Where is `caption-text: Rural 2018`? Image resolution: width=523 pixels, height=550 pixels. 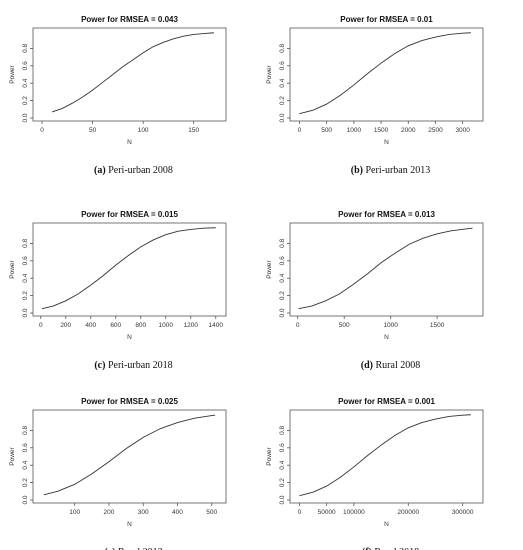
caption-text: Rural 2018 is located at coordinates (395, 548).